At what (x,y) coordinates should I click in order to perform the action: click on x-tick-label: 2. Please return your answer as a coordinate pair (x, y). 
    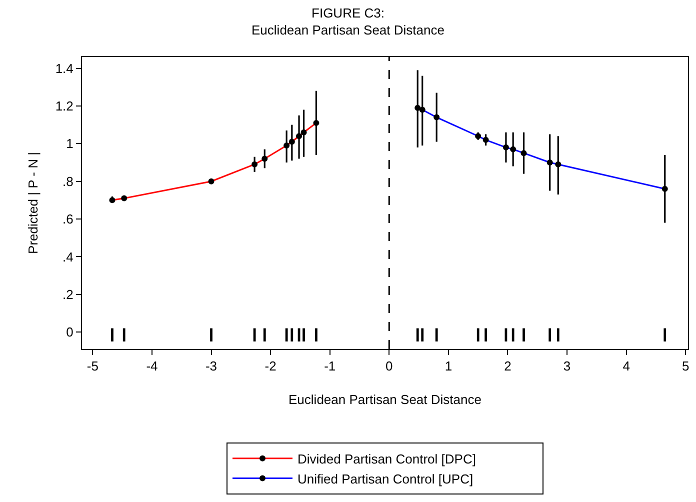
    Looking at the image, I should click on (508, 366).